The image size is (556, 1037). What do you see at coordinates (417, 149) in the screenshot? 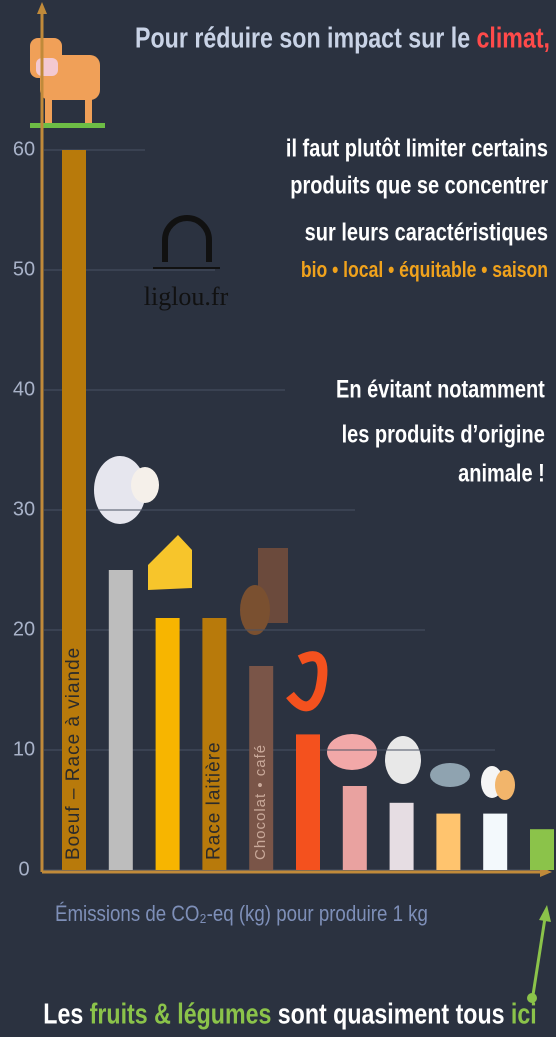
I see `annotation: il faut plutôt limiter certains` at bounding box center [417, 149].